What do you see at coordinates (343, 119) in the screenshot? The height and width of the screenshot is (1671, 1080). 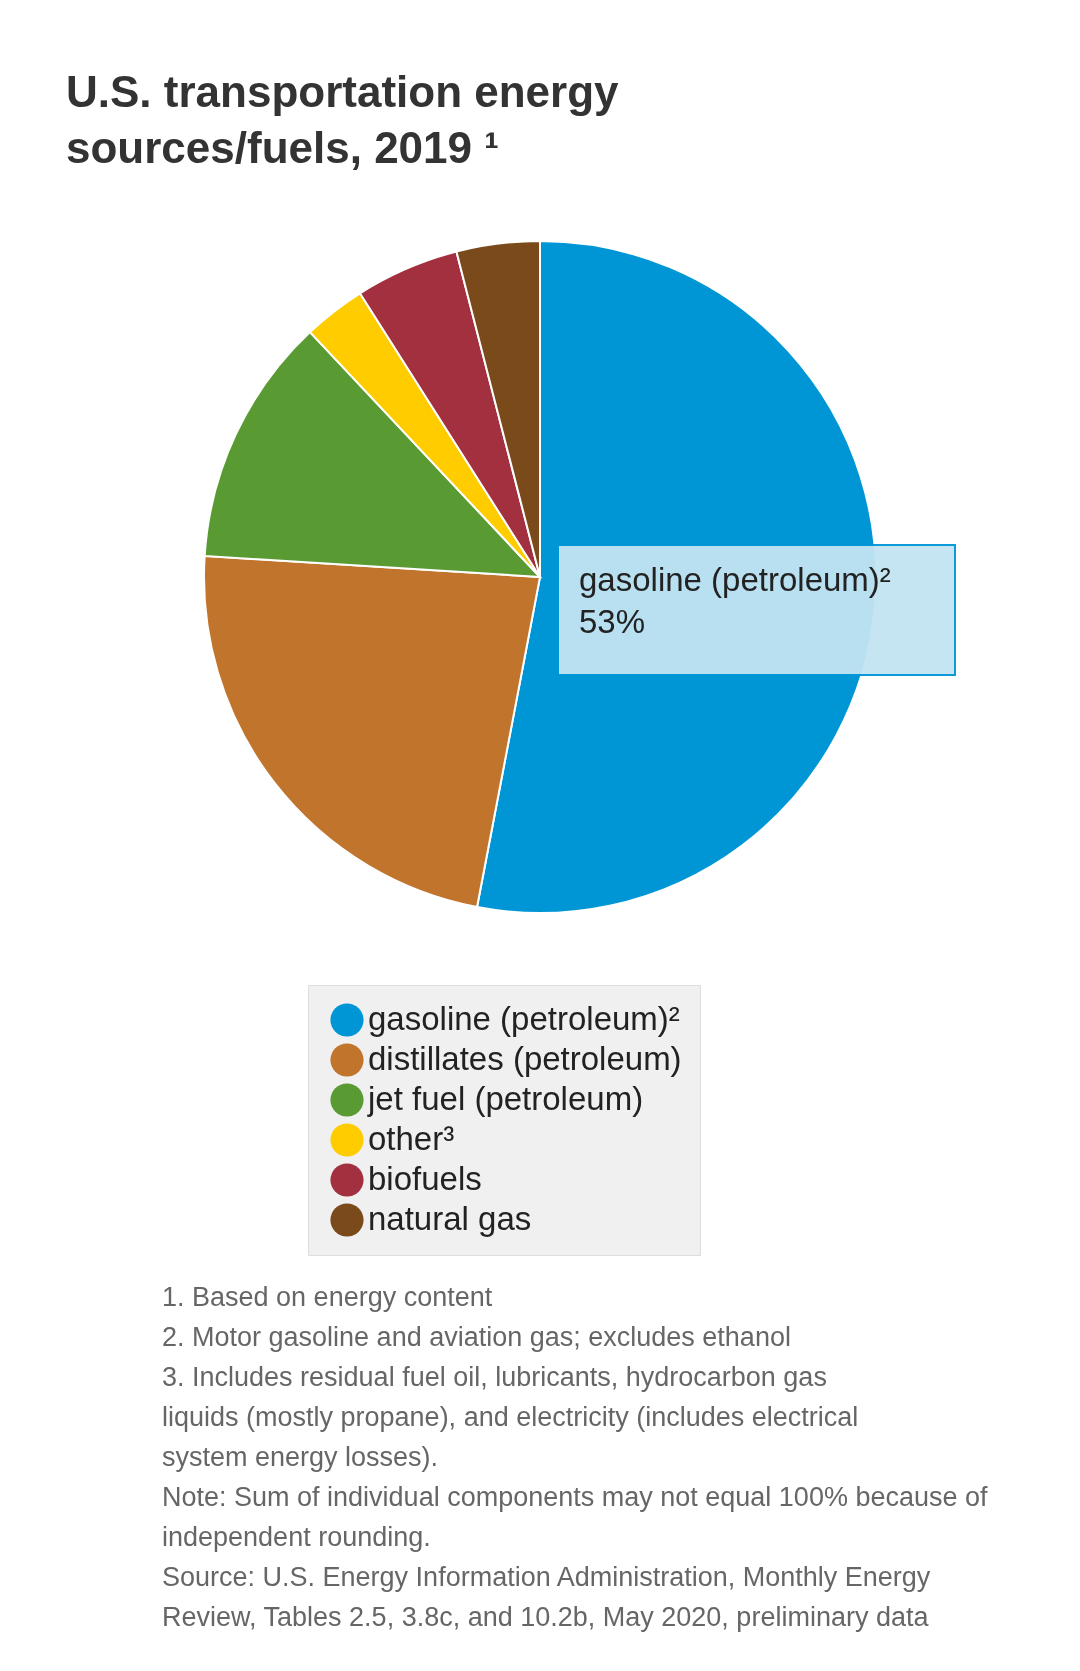 I see `chart-title: U.S. transportation energy sources/fuels, 2019 ¹` at bounding box center [343, 119].